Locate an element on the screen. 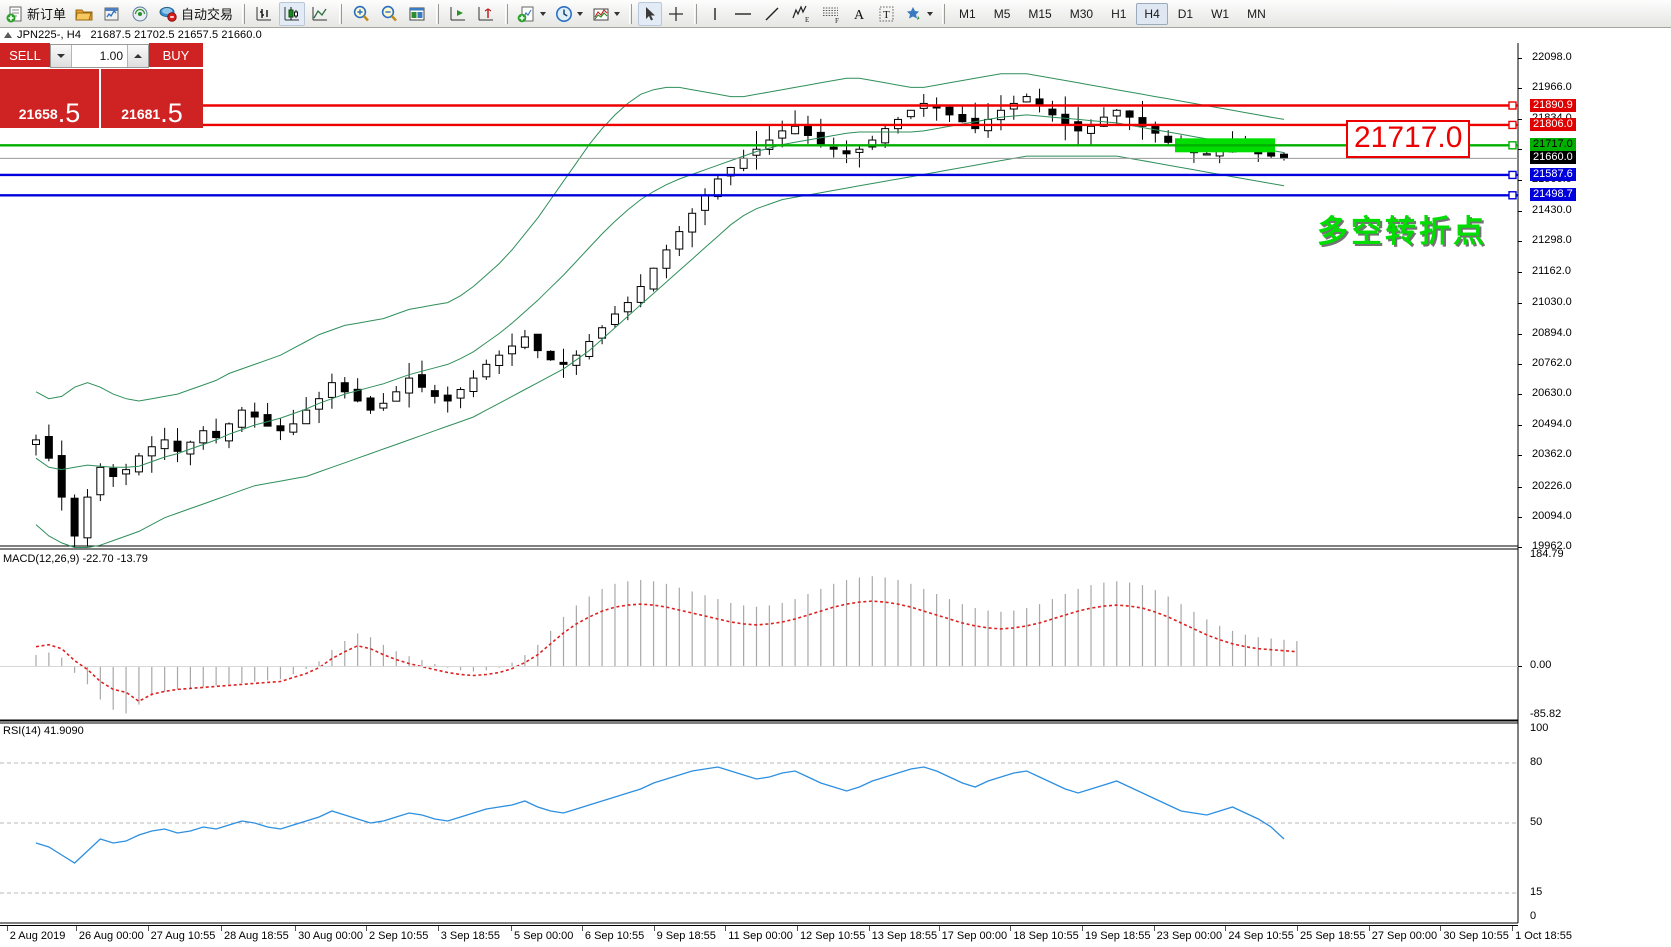  timeframe-w1: W1 is located at coordinates (1220, 13).